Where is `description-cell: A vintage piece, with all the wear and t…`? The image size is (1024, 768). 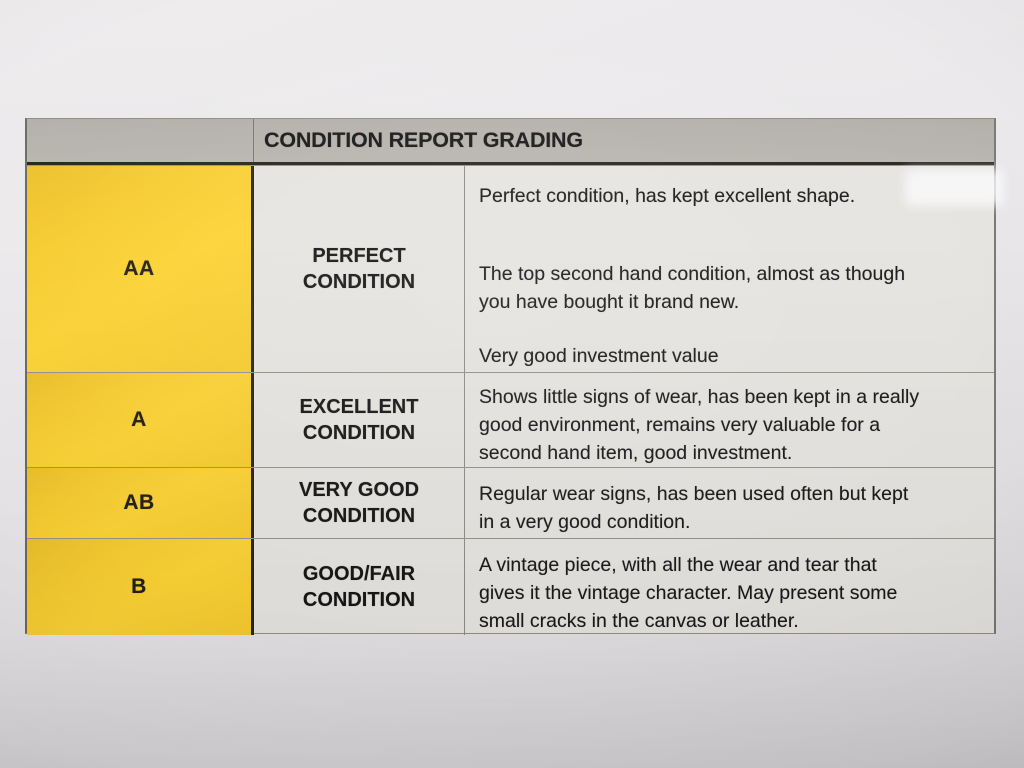
description-cell: A vintage piece, with all the wear and t… is located at coordinates (729, 587).